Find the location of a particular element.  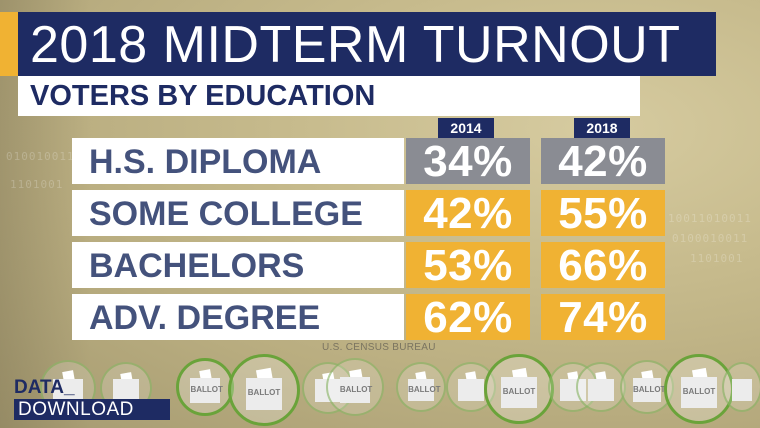

cell-some-college-2018: 55% is located at coordinates (603, 214).